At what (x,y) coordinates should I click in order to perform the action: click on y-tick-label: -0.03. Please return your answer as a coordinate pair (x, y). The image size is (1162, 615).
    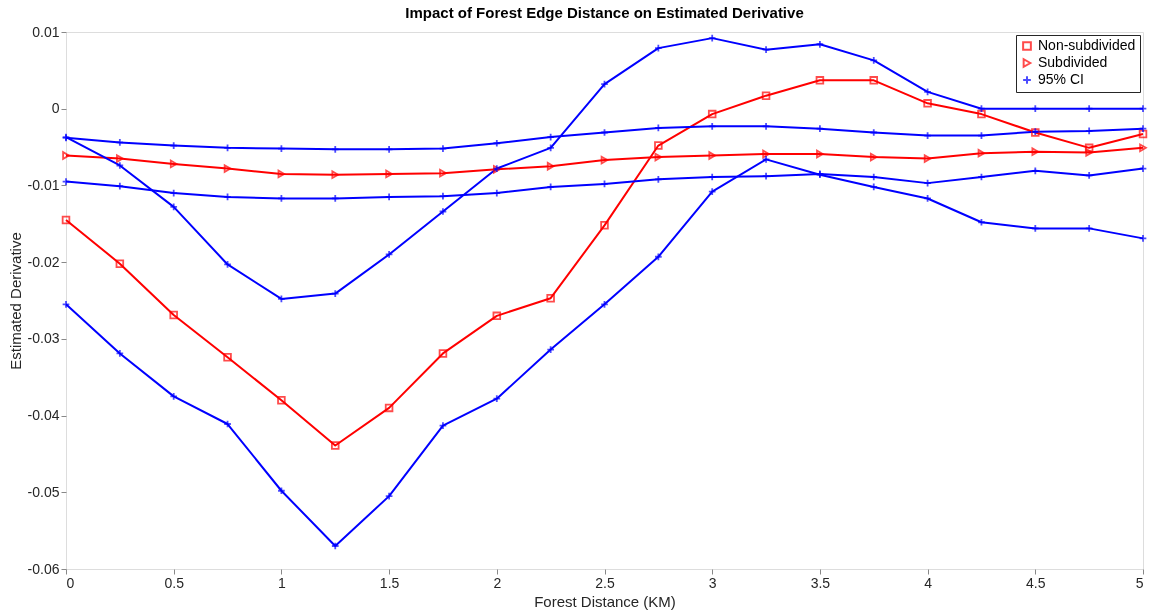
    Looking at the image, I should click on (43, 338).